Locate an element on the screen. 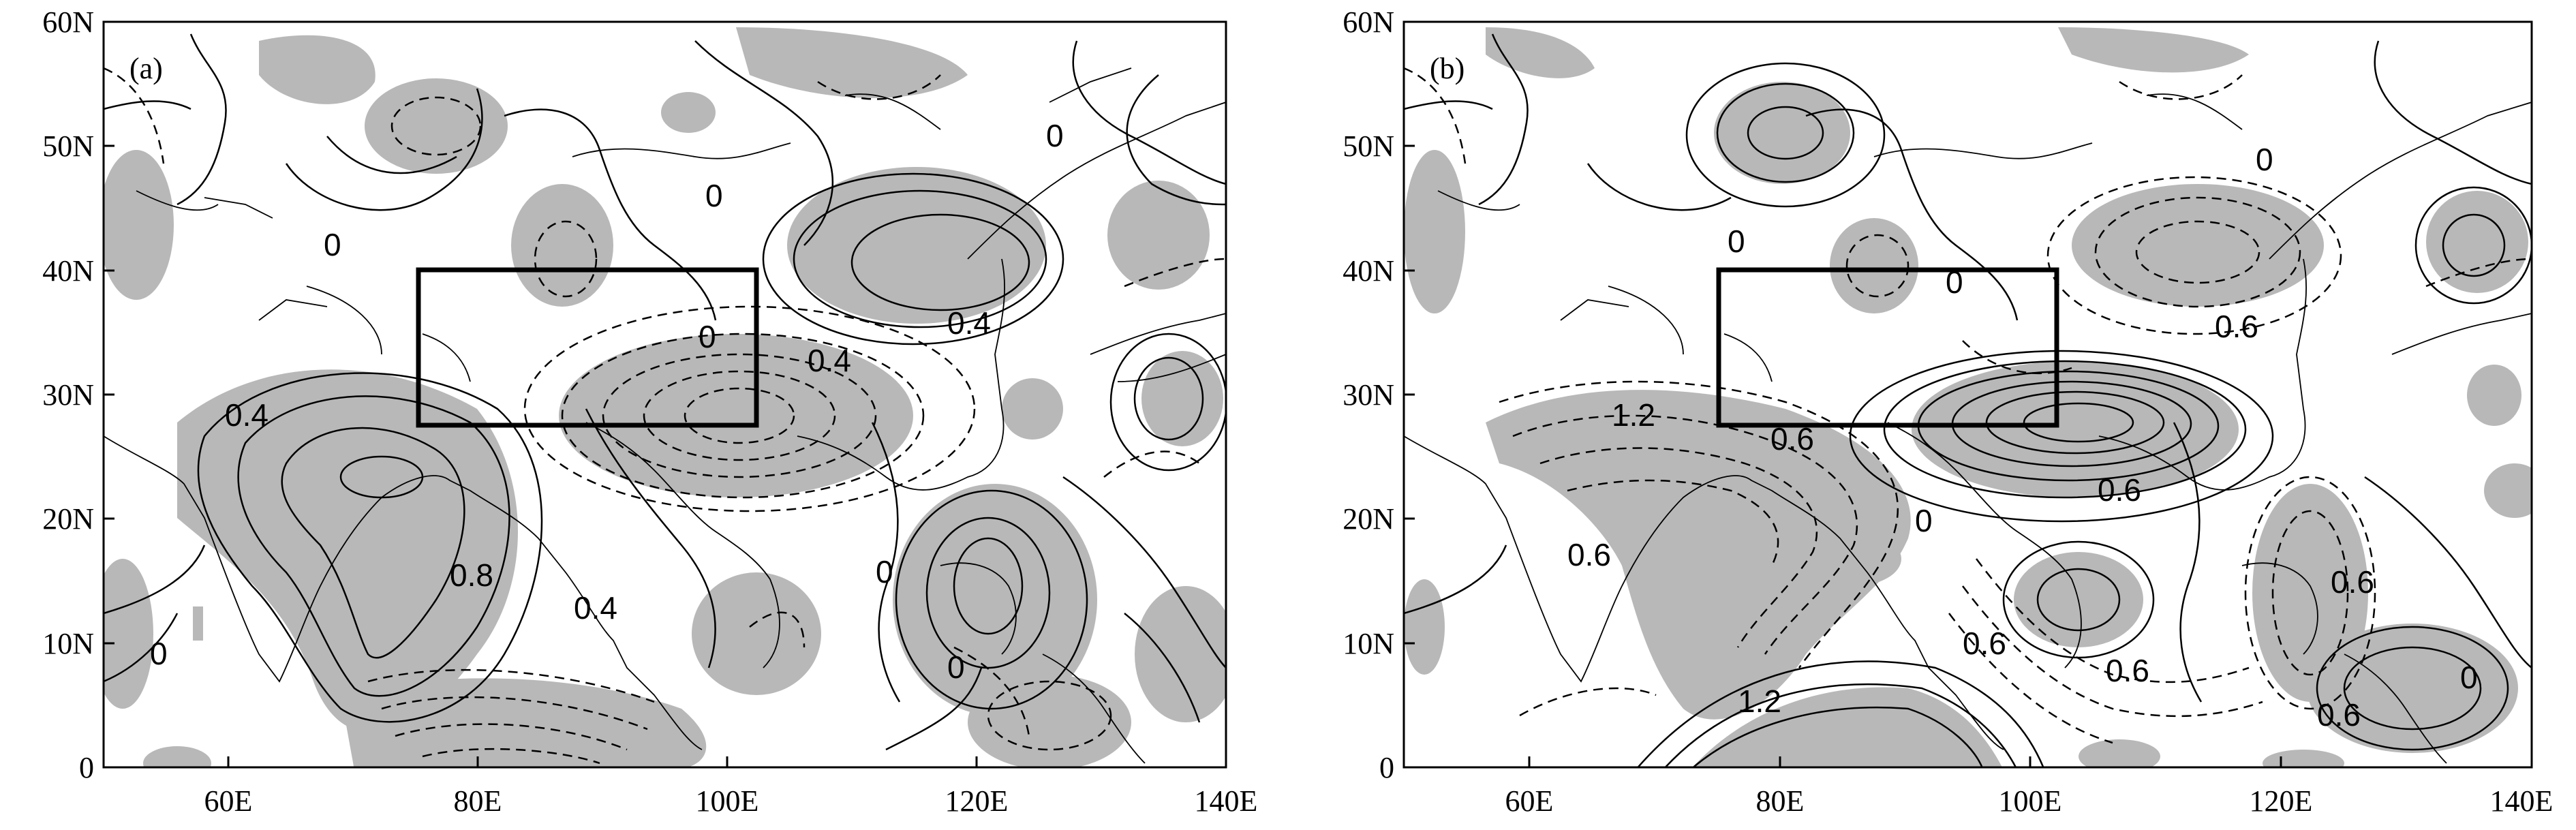  panel-b-region-box is located at coordinates (1888, 347).